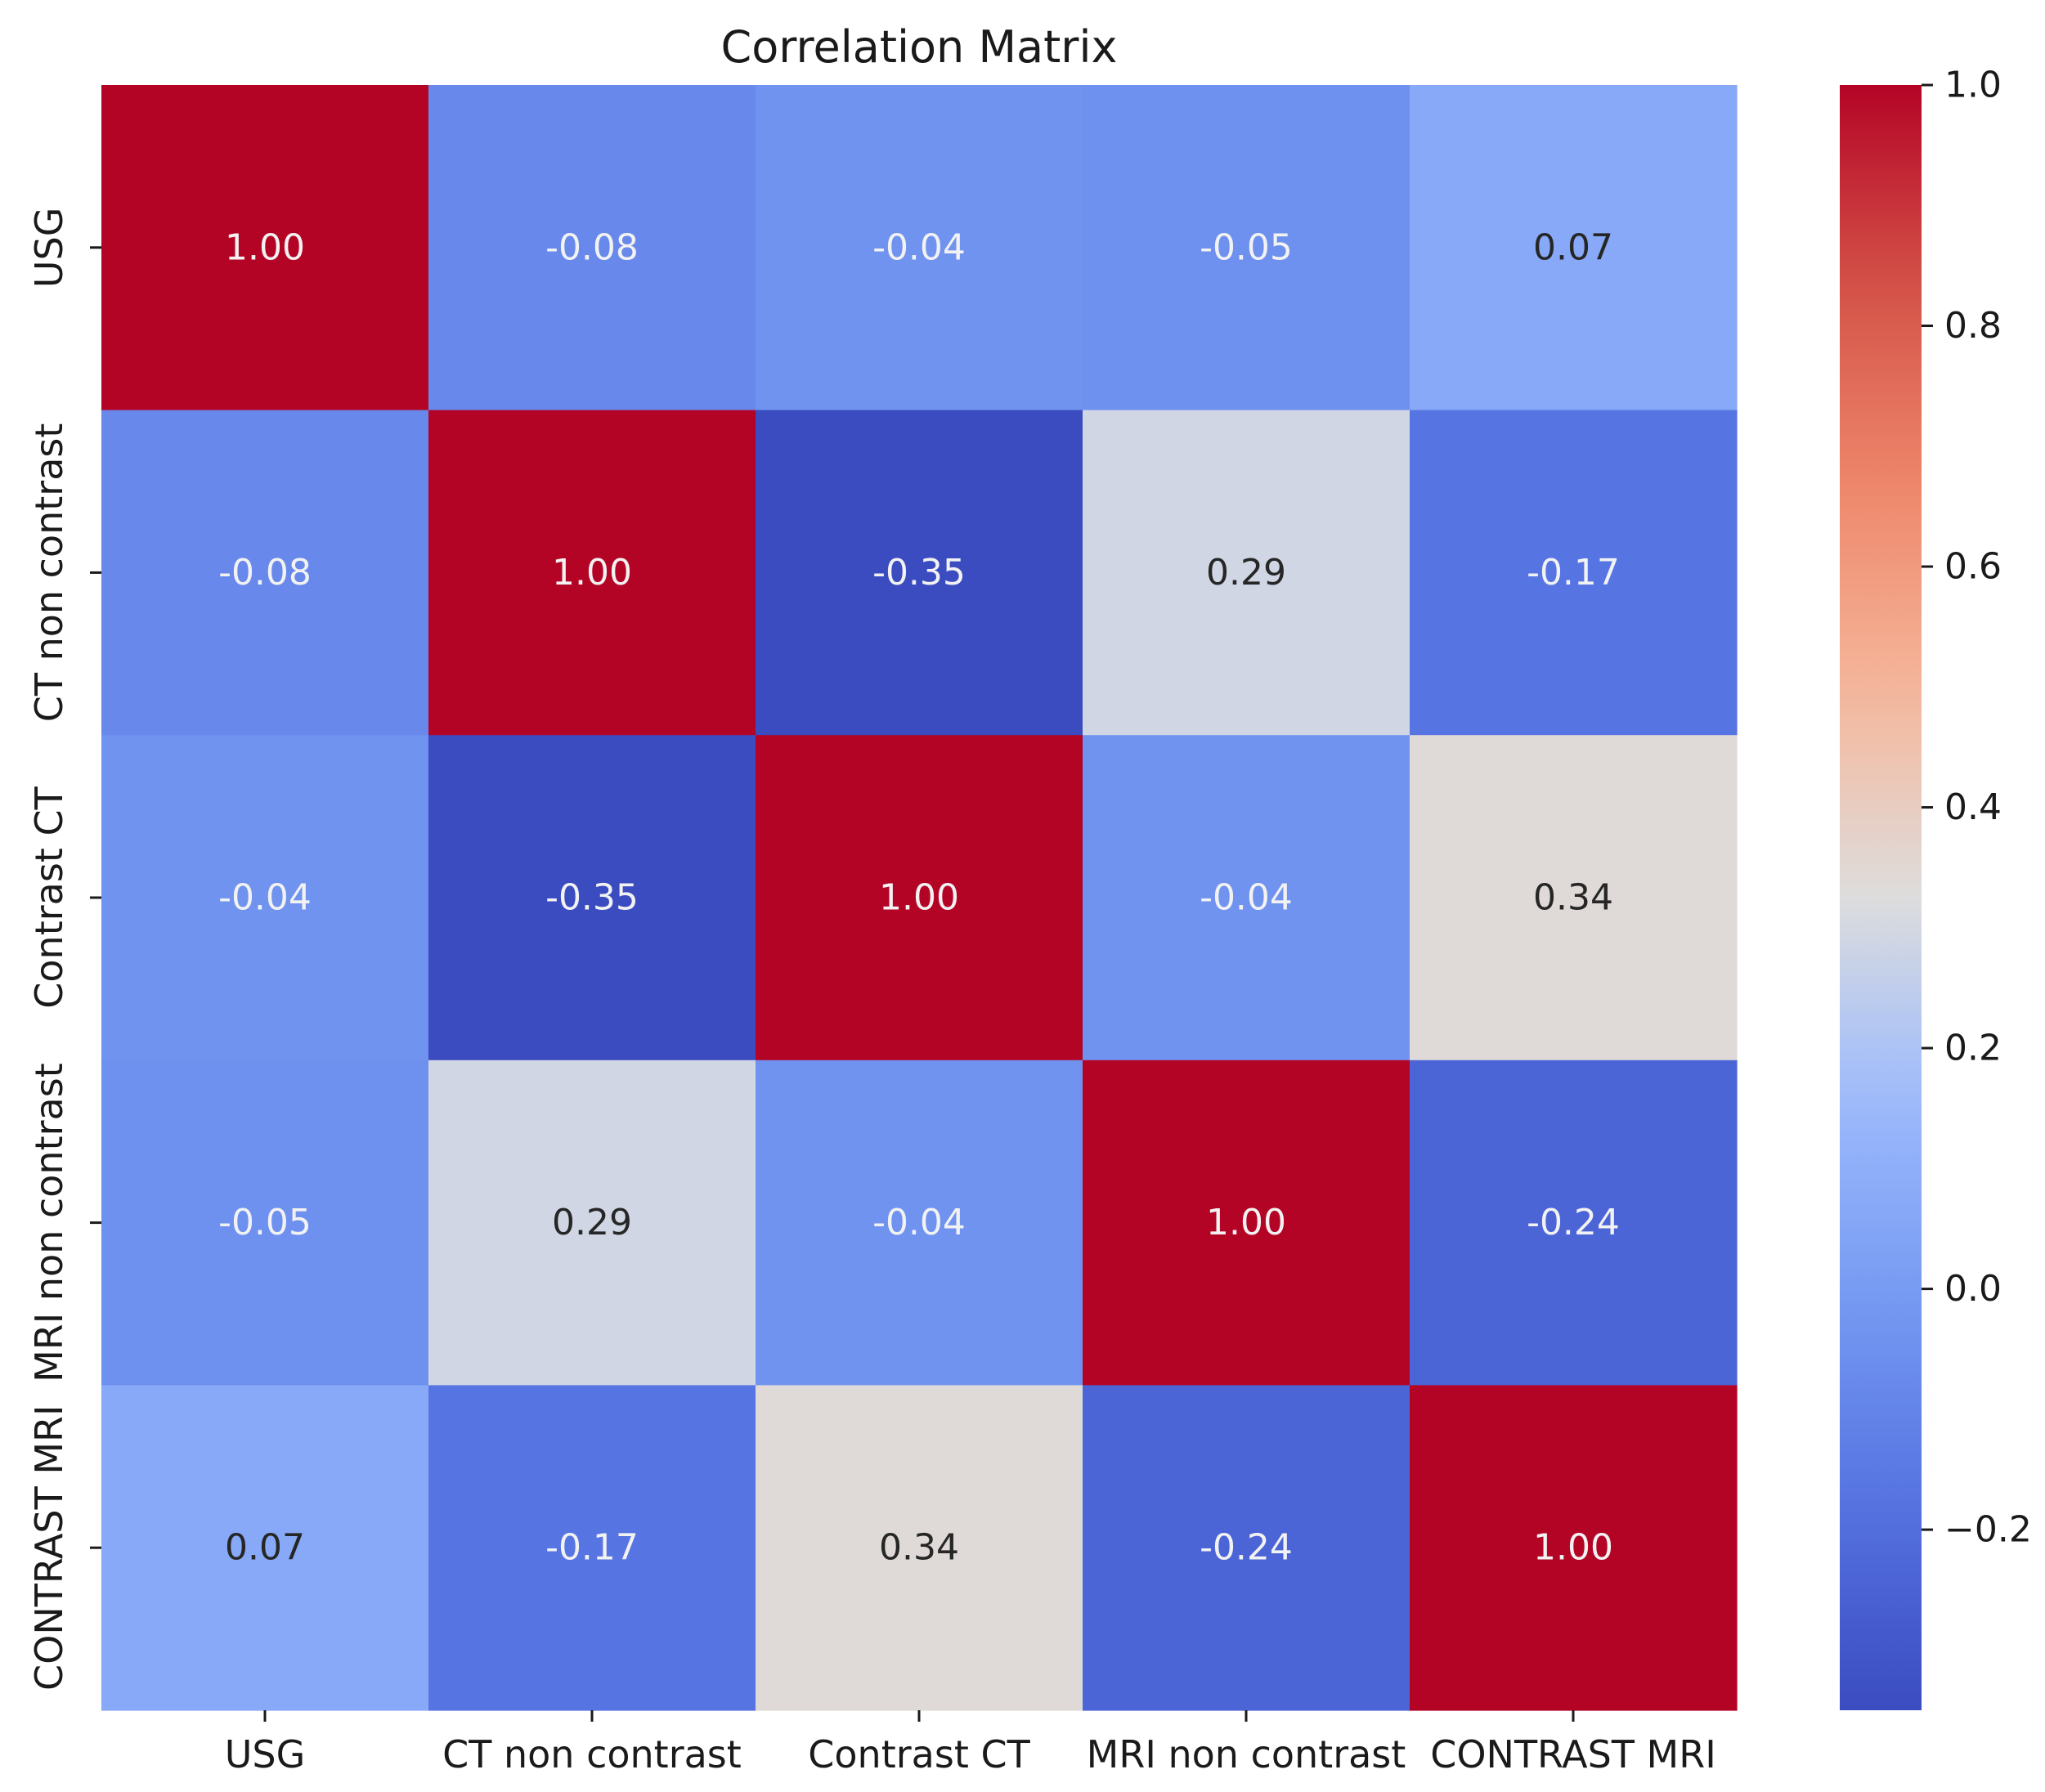 This screenshot has width=2045, height=1792. What do you see at coordinates (1973, 1048) in the screenshot?
I see `colorbar-tick-label: 0.2` at bounding box center [1973, 1048].